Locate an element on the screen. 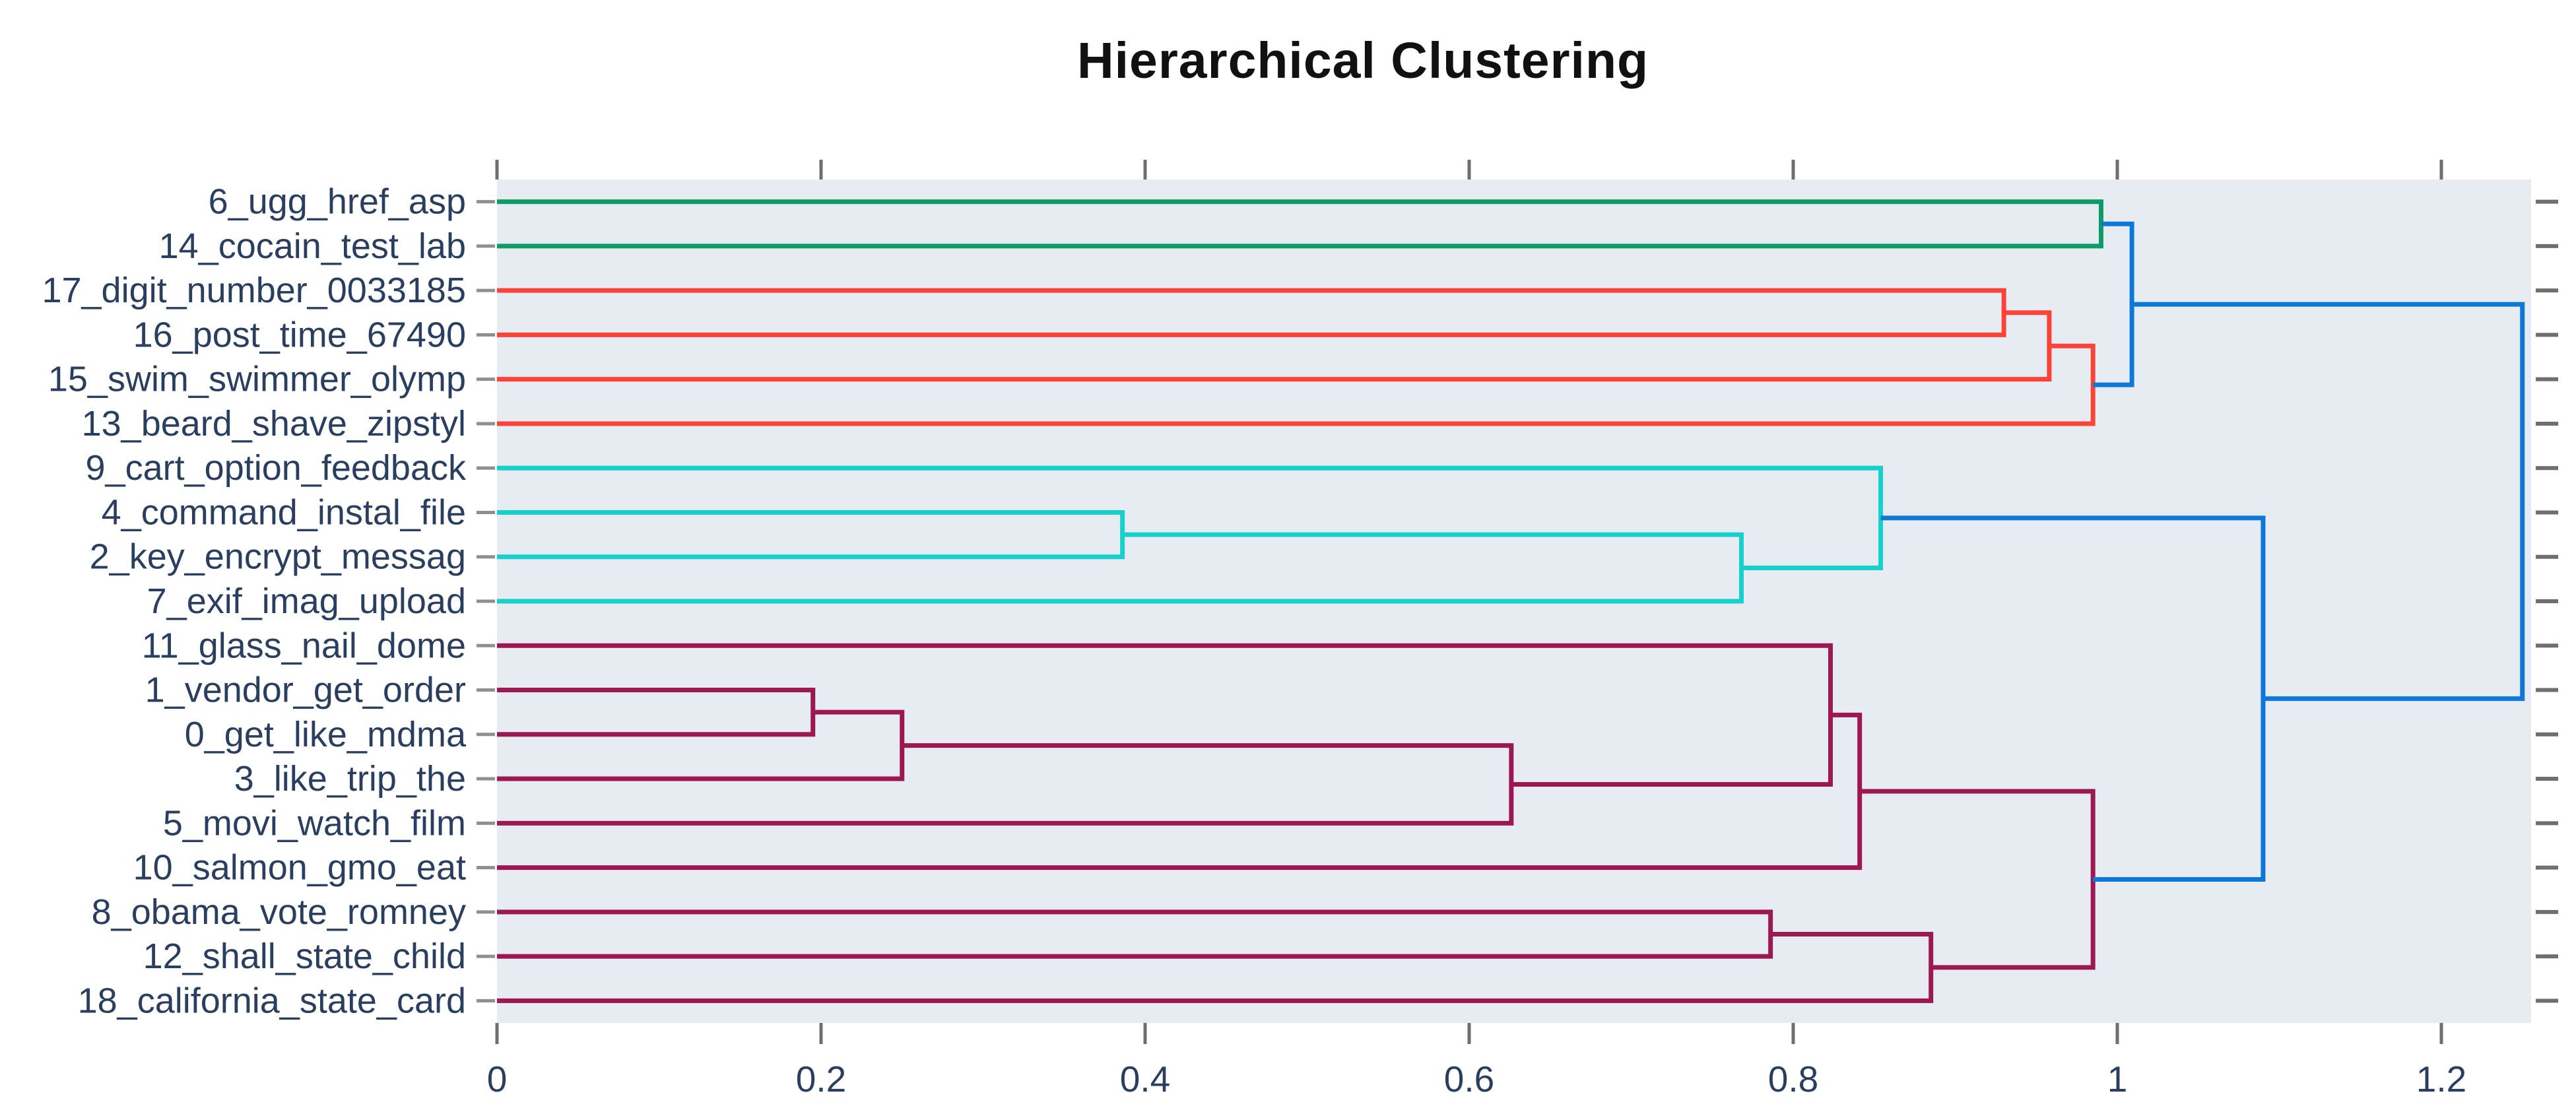 This screenshot has height=1116, width=2576. y-tick-label: 12_shall_state_child is located at coordinates (304, 956).